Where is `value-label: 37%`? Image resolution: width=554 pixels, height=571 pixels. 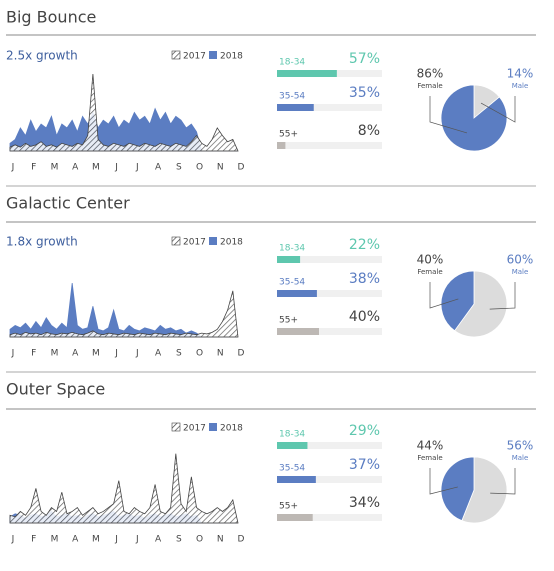 value-label: 37% is located at coordinates (364, 465).